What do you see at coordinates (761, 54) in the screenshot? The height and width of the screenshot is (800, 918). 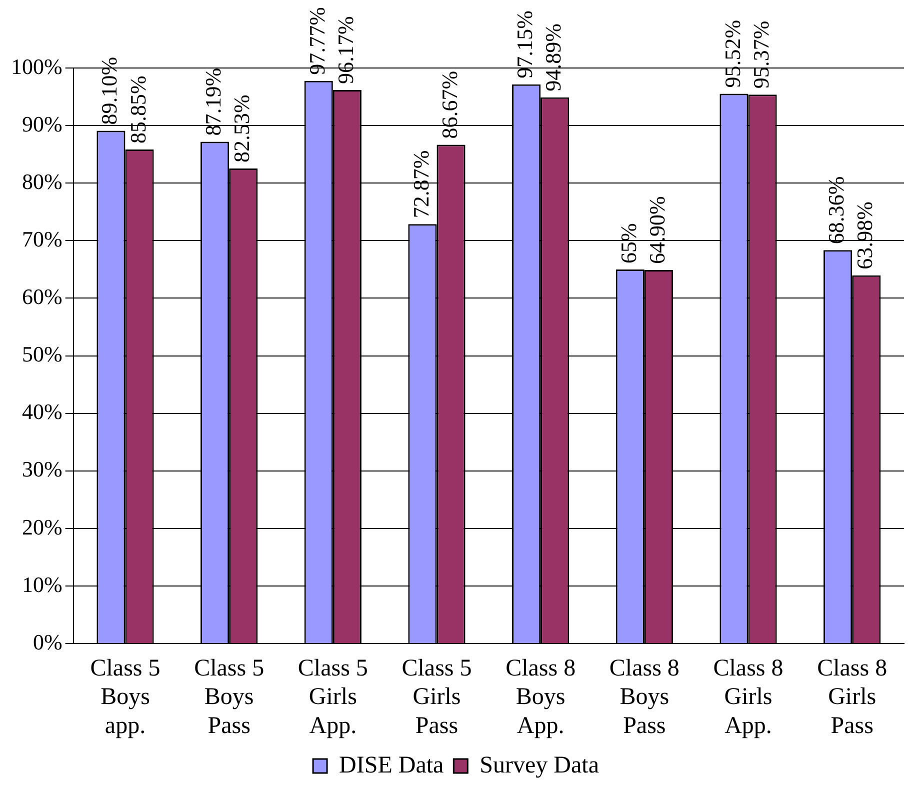 I see `data-label: 95.37%` at bounding box center [761, 54].